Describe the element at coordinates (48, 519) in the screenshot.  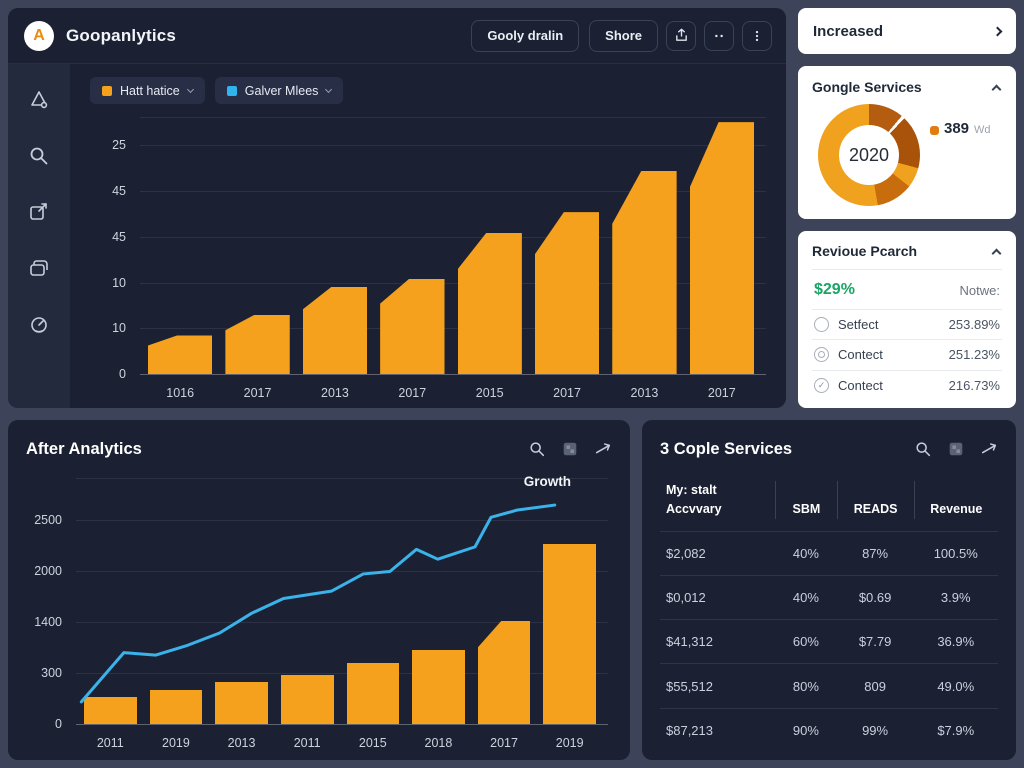
I see `y-tick-label: 2500` at that location.